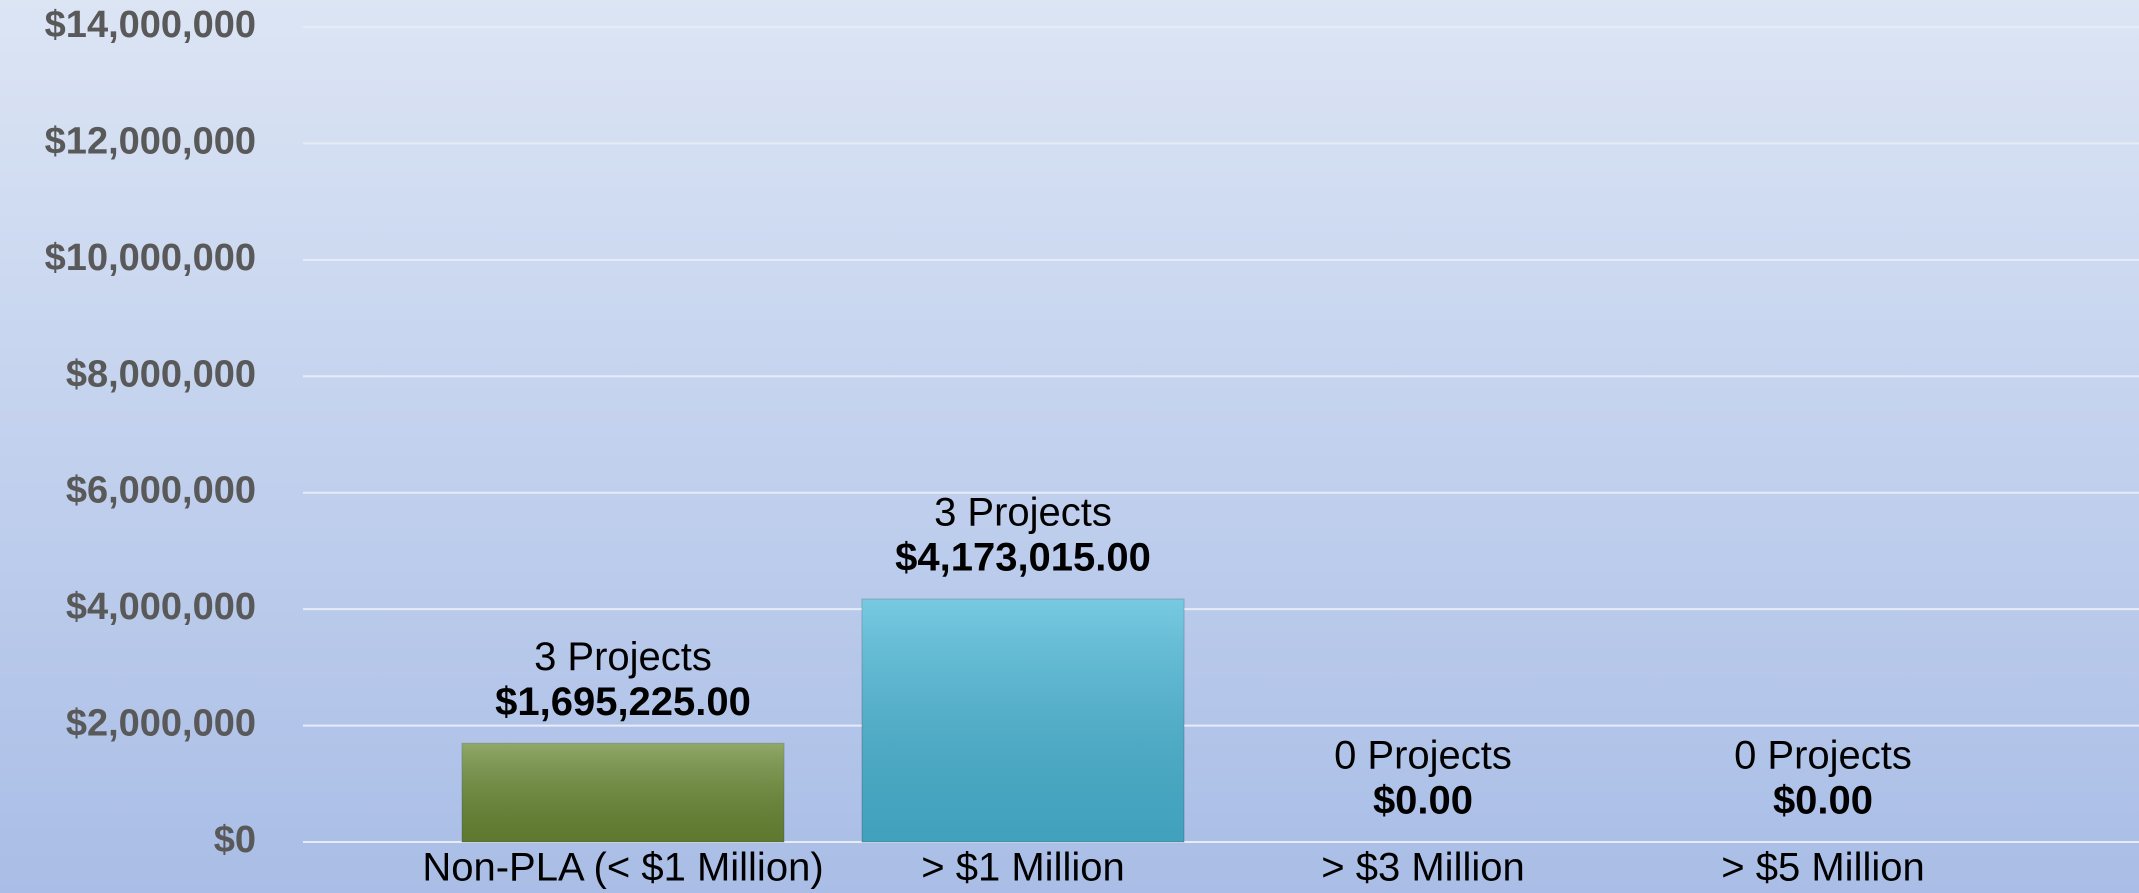  Describe the element at coordinates (161, 724) in the screenshot. I see `y-tick-label: $2,000,000` at that location.